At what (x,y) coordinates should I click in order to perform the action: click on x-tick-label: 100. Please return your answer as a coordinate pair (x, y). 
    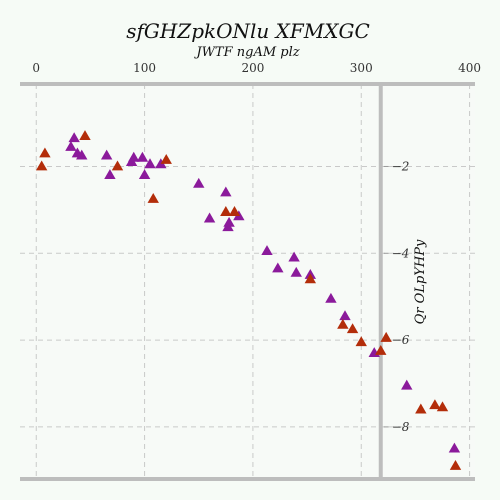
    Looking at the image, I should click on (144, 68).